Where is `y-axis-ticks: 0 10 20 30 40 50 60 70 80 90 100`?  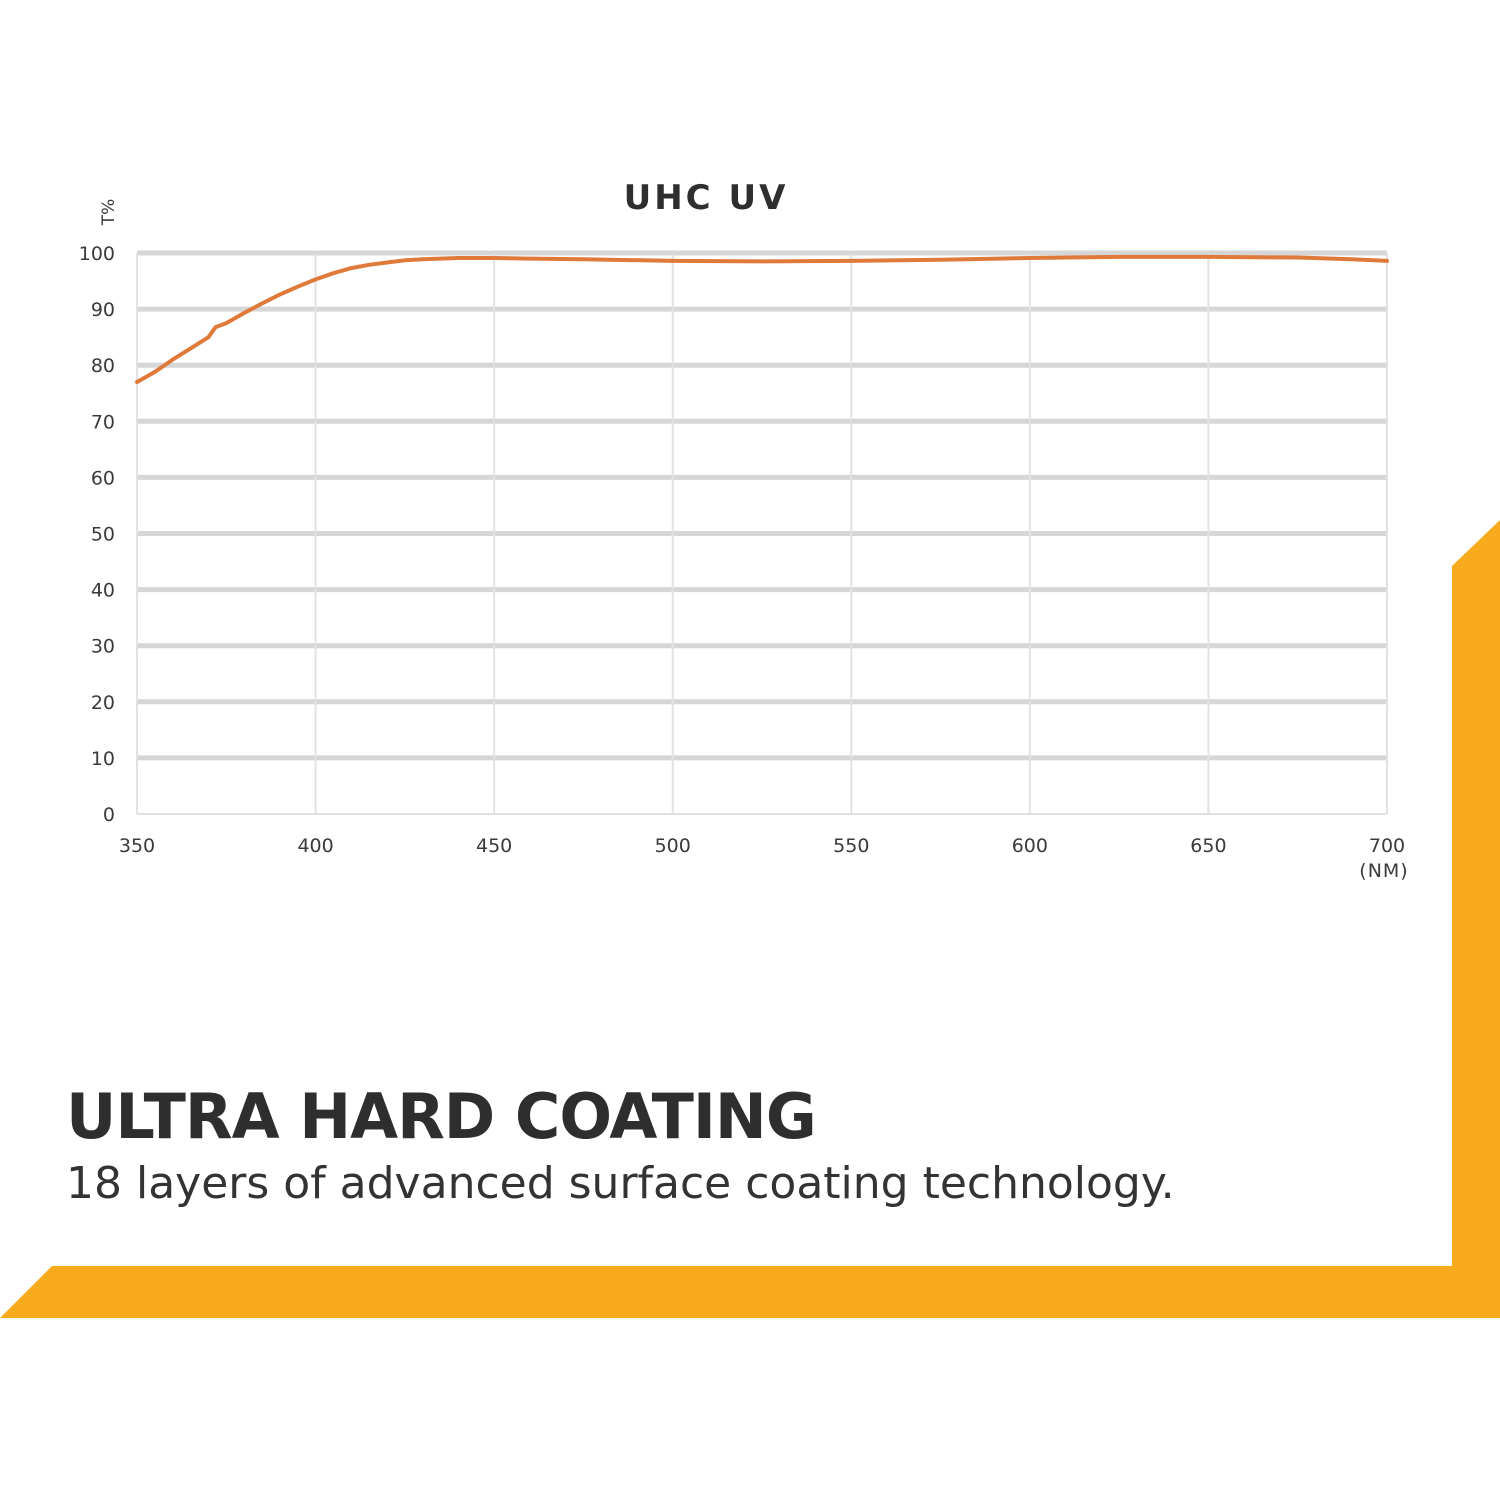
y-axis-ticks: 0 10 20 30 40 50 60 70 80 90 100 is located at coordinates (97, 534).